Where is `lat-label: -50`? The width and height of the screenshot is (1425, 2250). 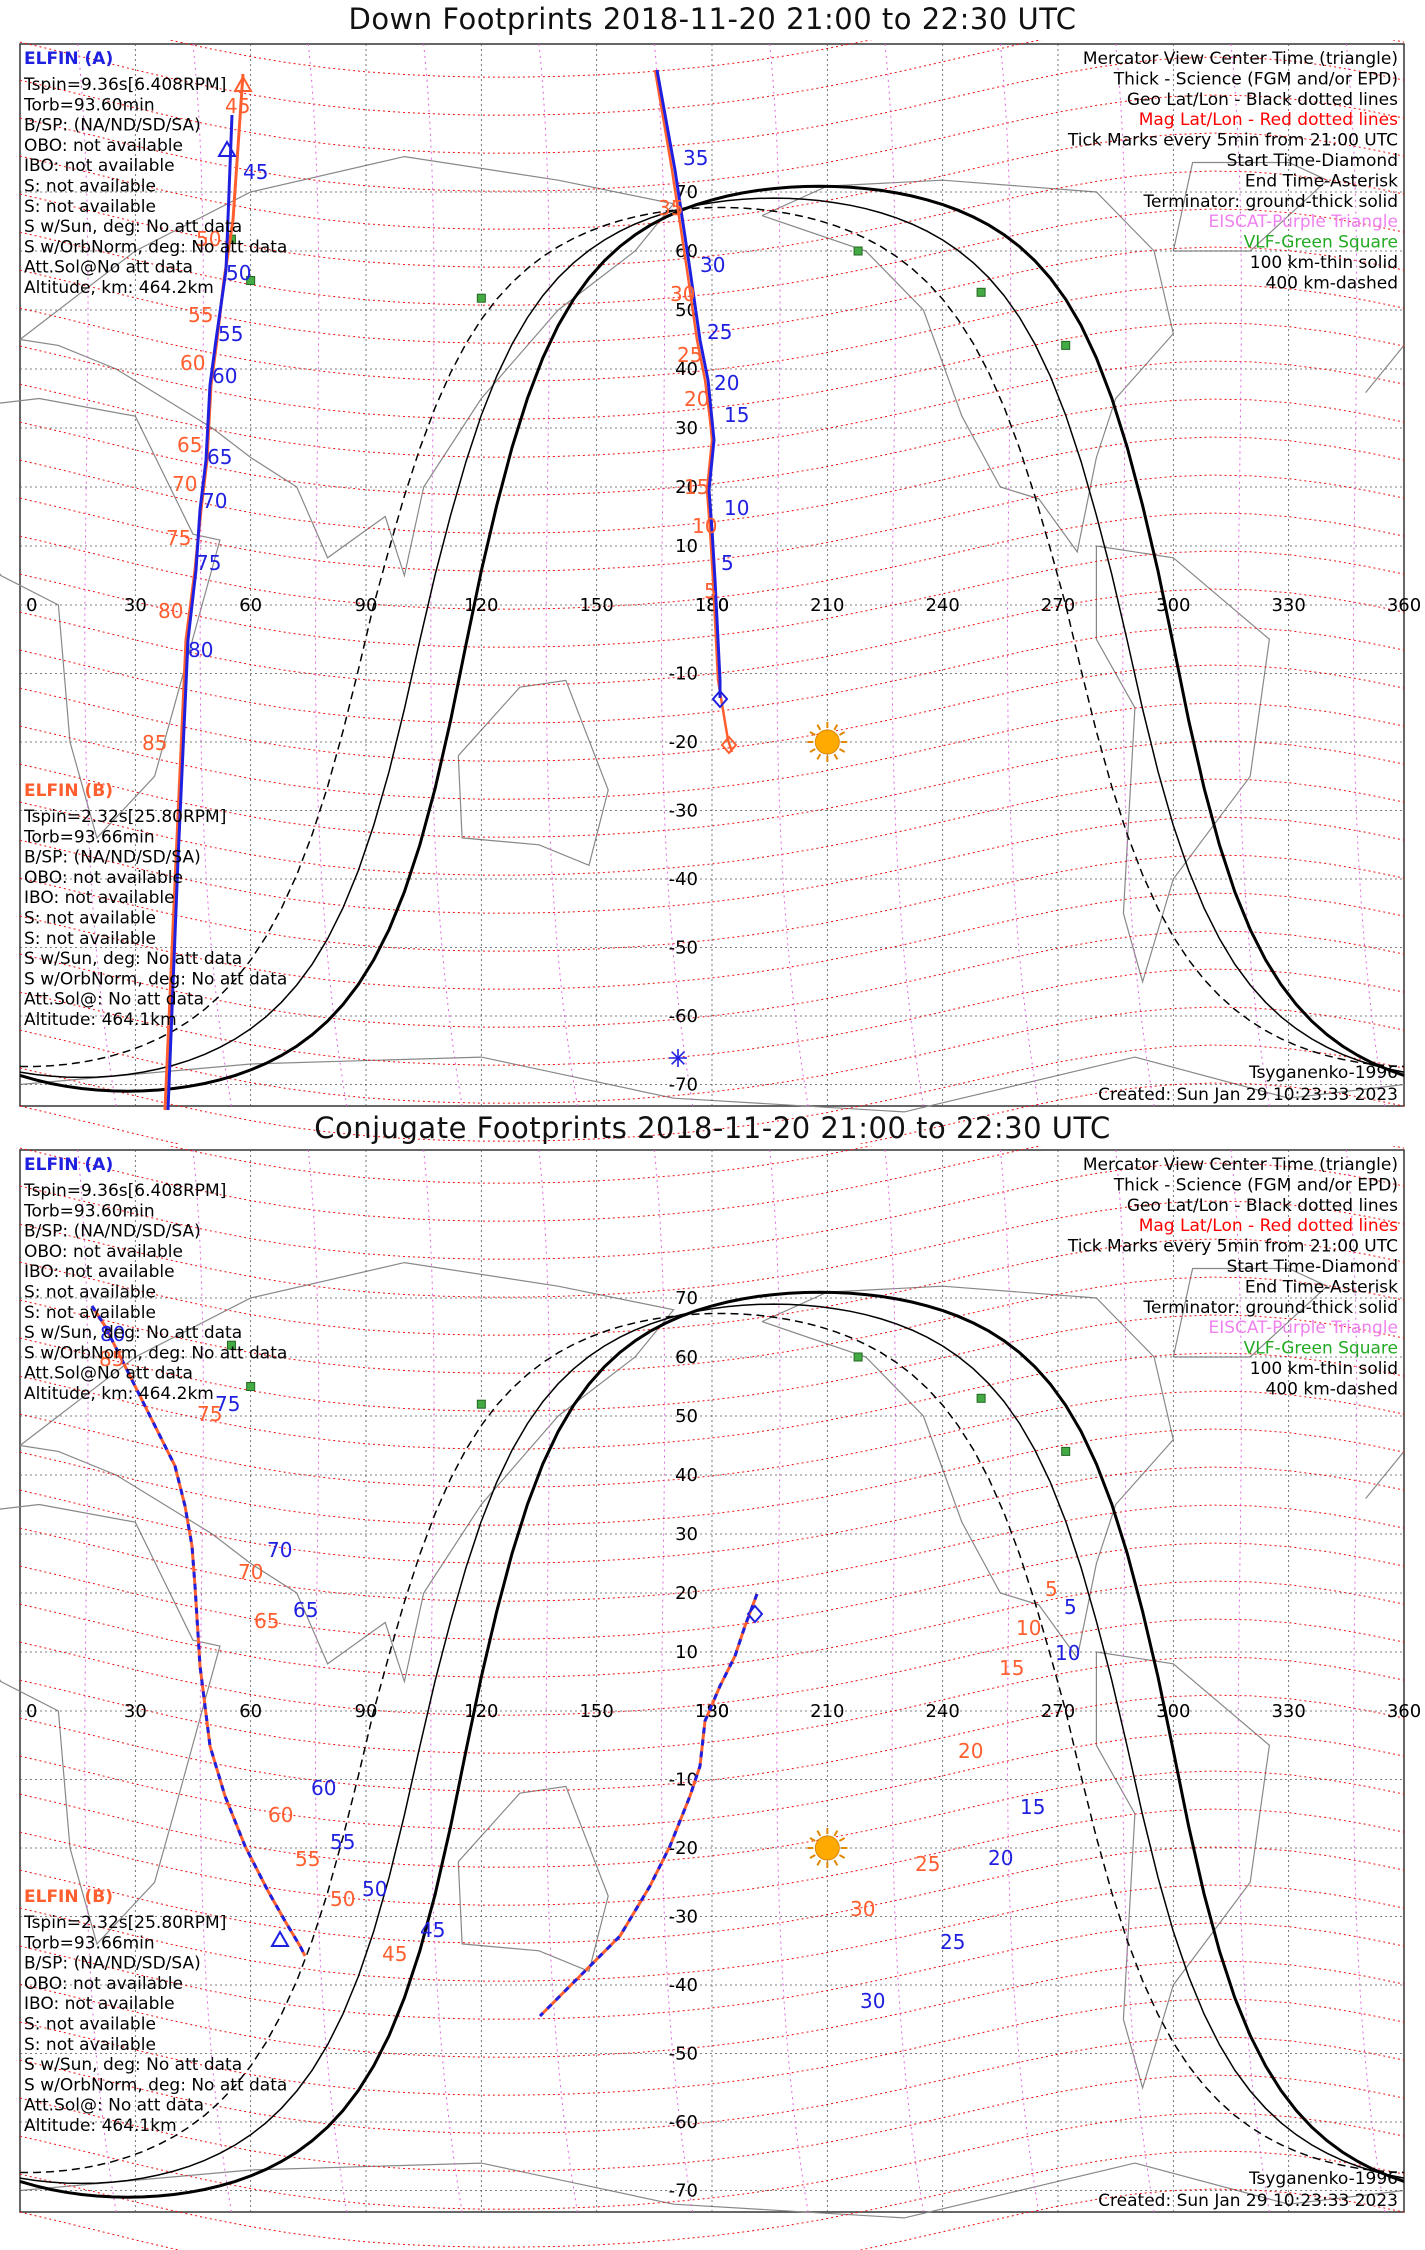 lat-label: -50 is located at coordinates (683, 2054).